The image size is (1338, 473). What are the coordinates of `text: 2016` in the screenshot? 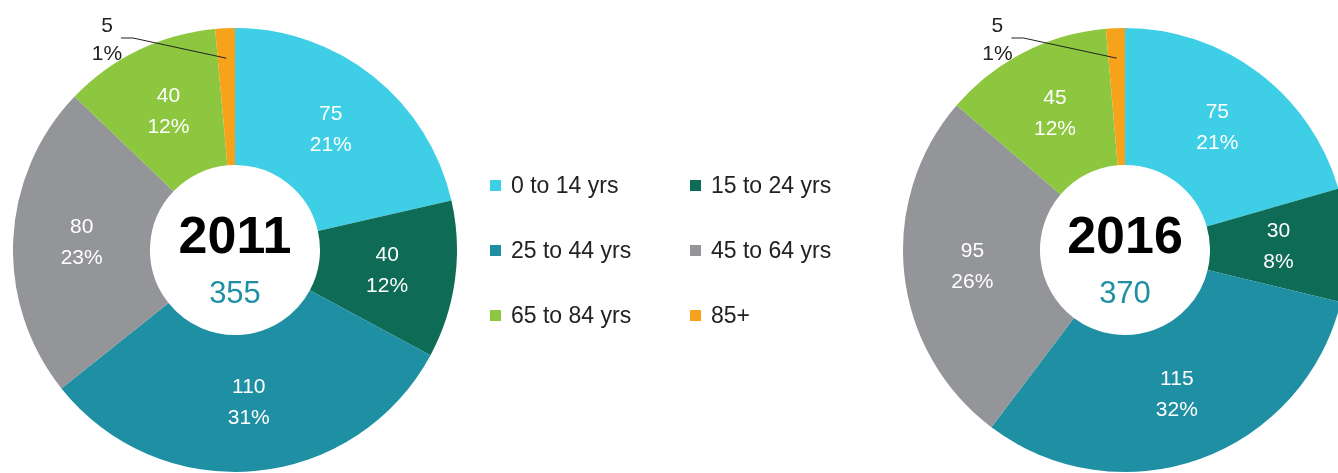 It's located at (1125, 235).